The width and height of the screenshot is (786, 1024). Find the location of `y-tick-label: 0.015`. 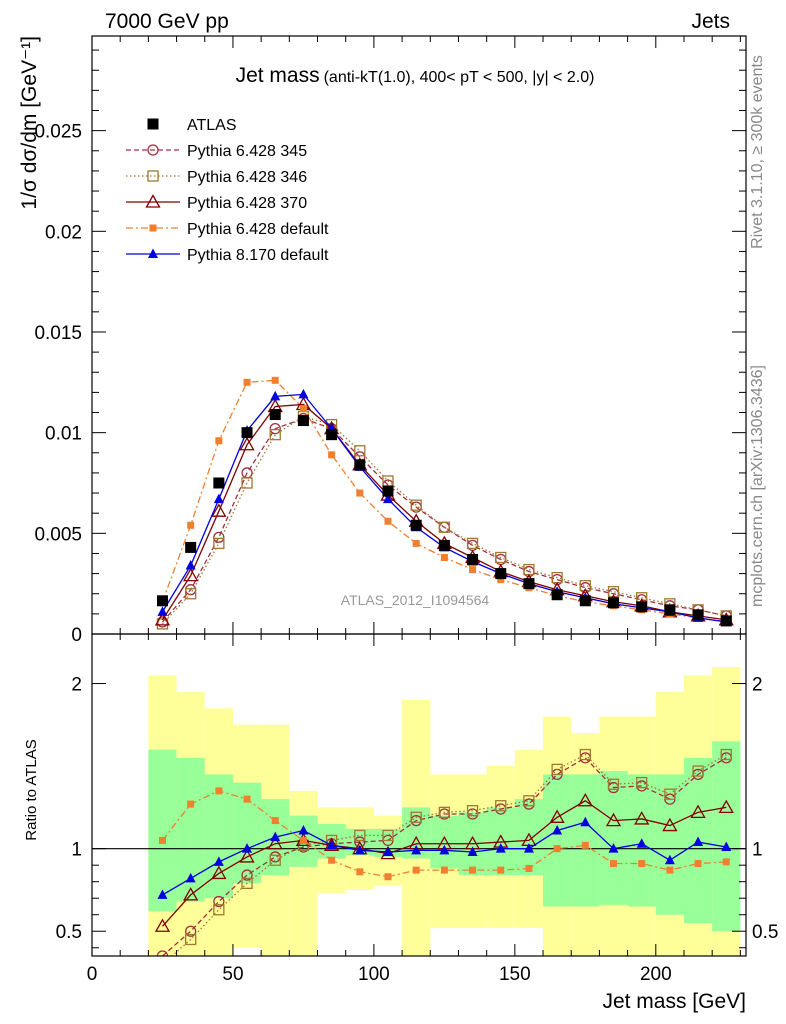

y-tick-label: 0.015 is located at coordinates (58, 333).